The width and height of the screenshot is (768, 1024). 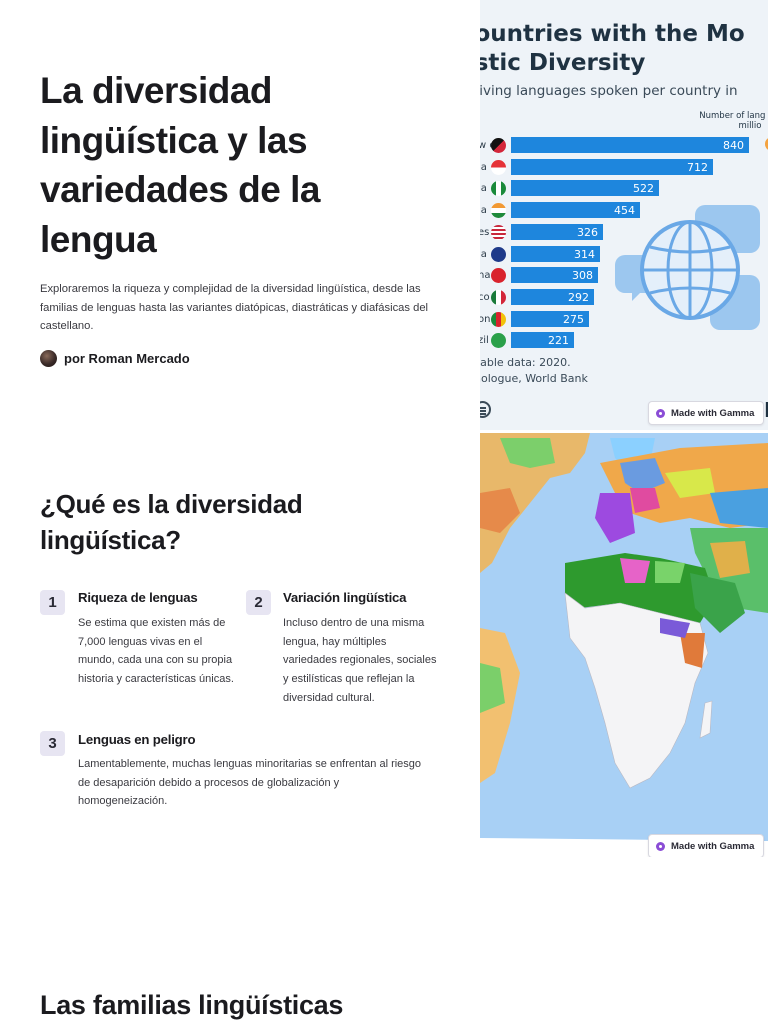 What do you see at coordinates (624, 231) in the screenshot?
I see `bar-row: es 326` at bounding box center [624, 231].